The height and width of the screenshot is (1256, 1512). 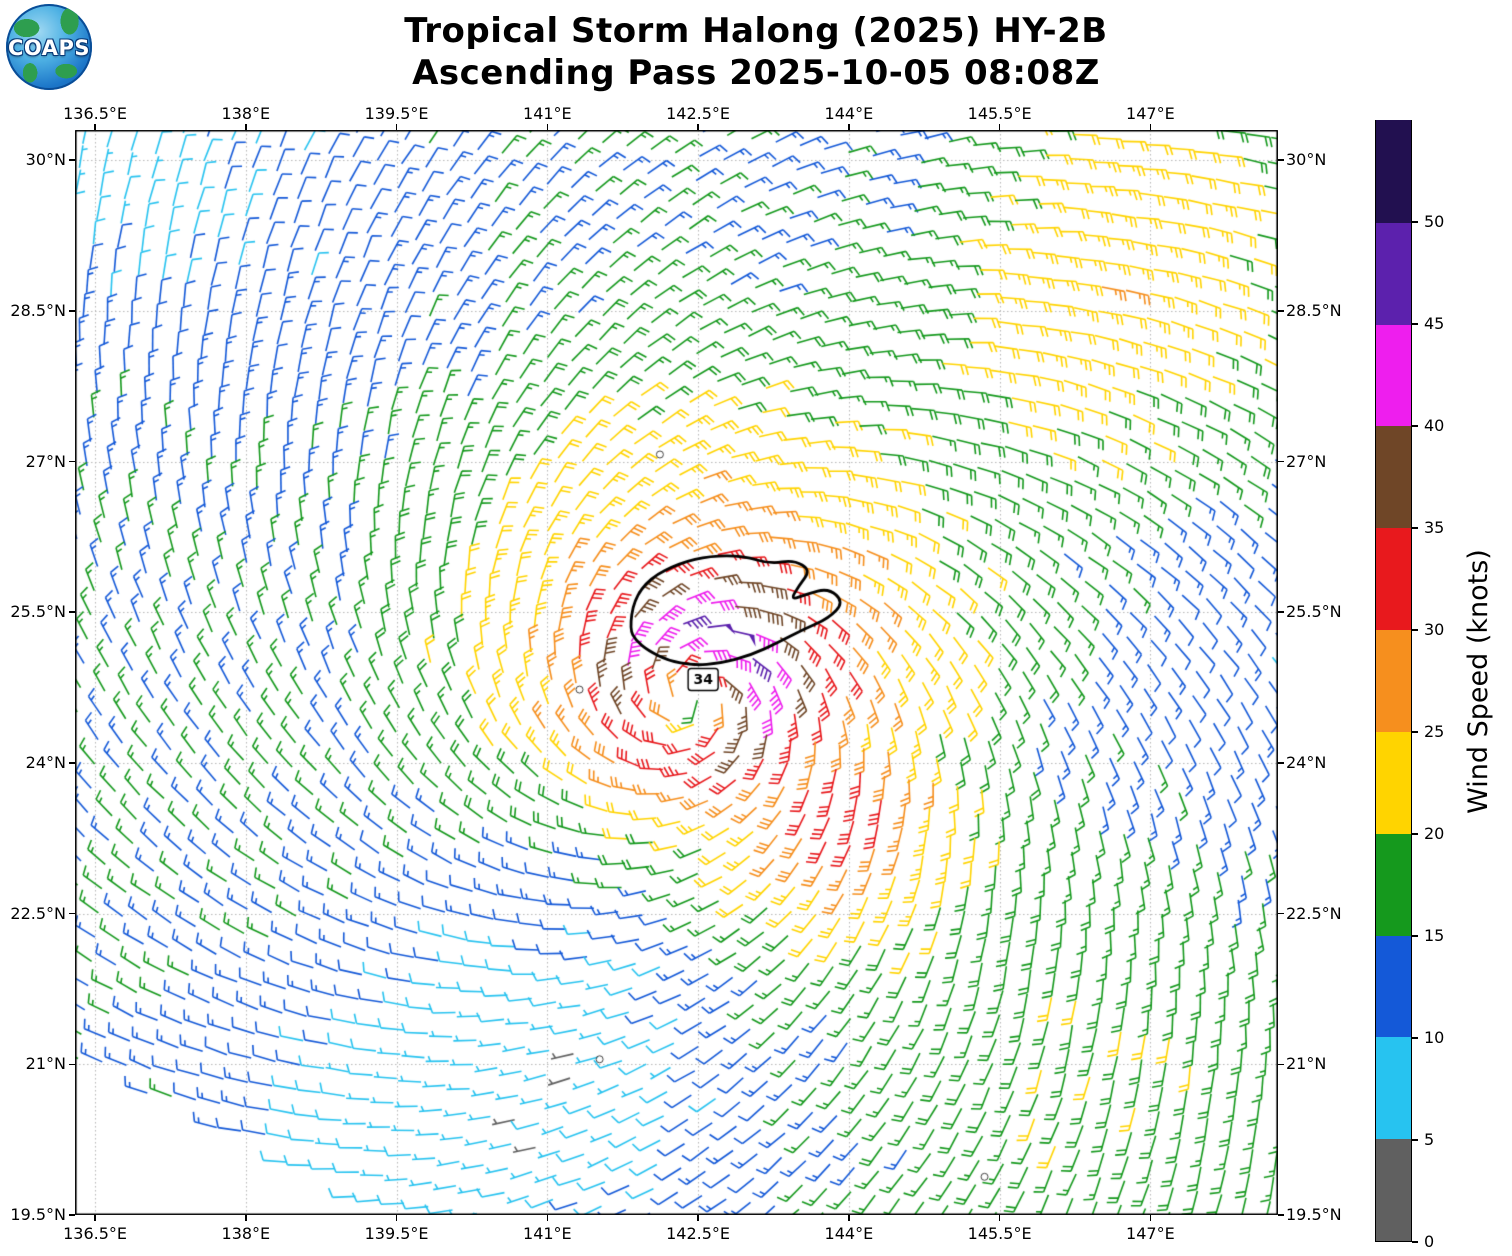 I want to click on lat-tick-label-right: 27°N, so click(x=1306, y=461).